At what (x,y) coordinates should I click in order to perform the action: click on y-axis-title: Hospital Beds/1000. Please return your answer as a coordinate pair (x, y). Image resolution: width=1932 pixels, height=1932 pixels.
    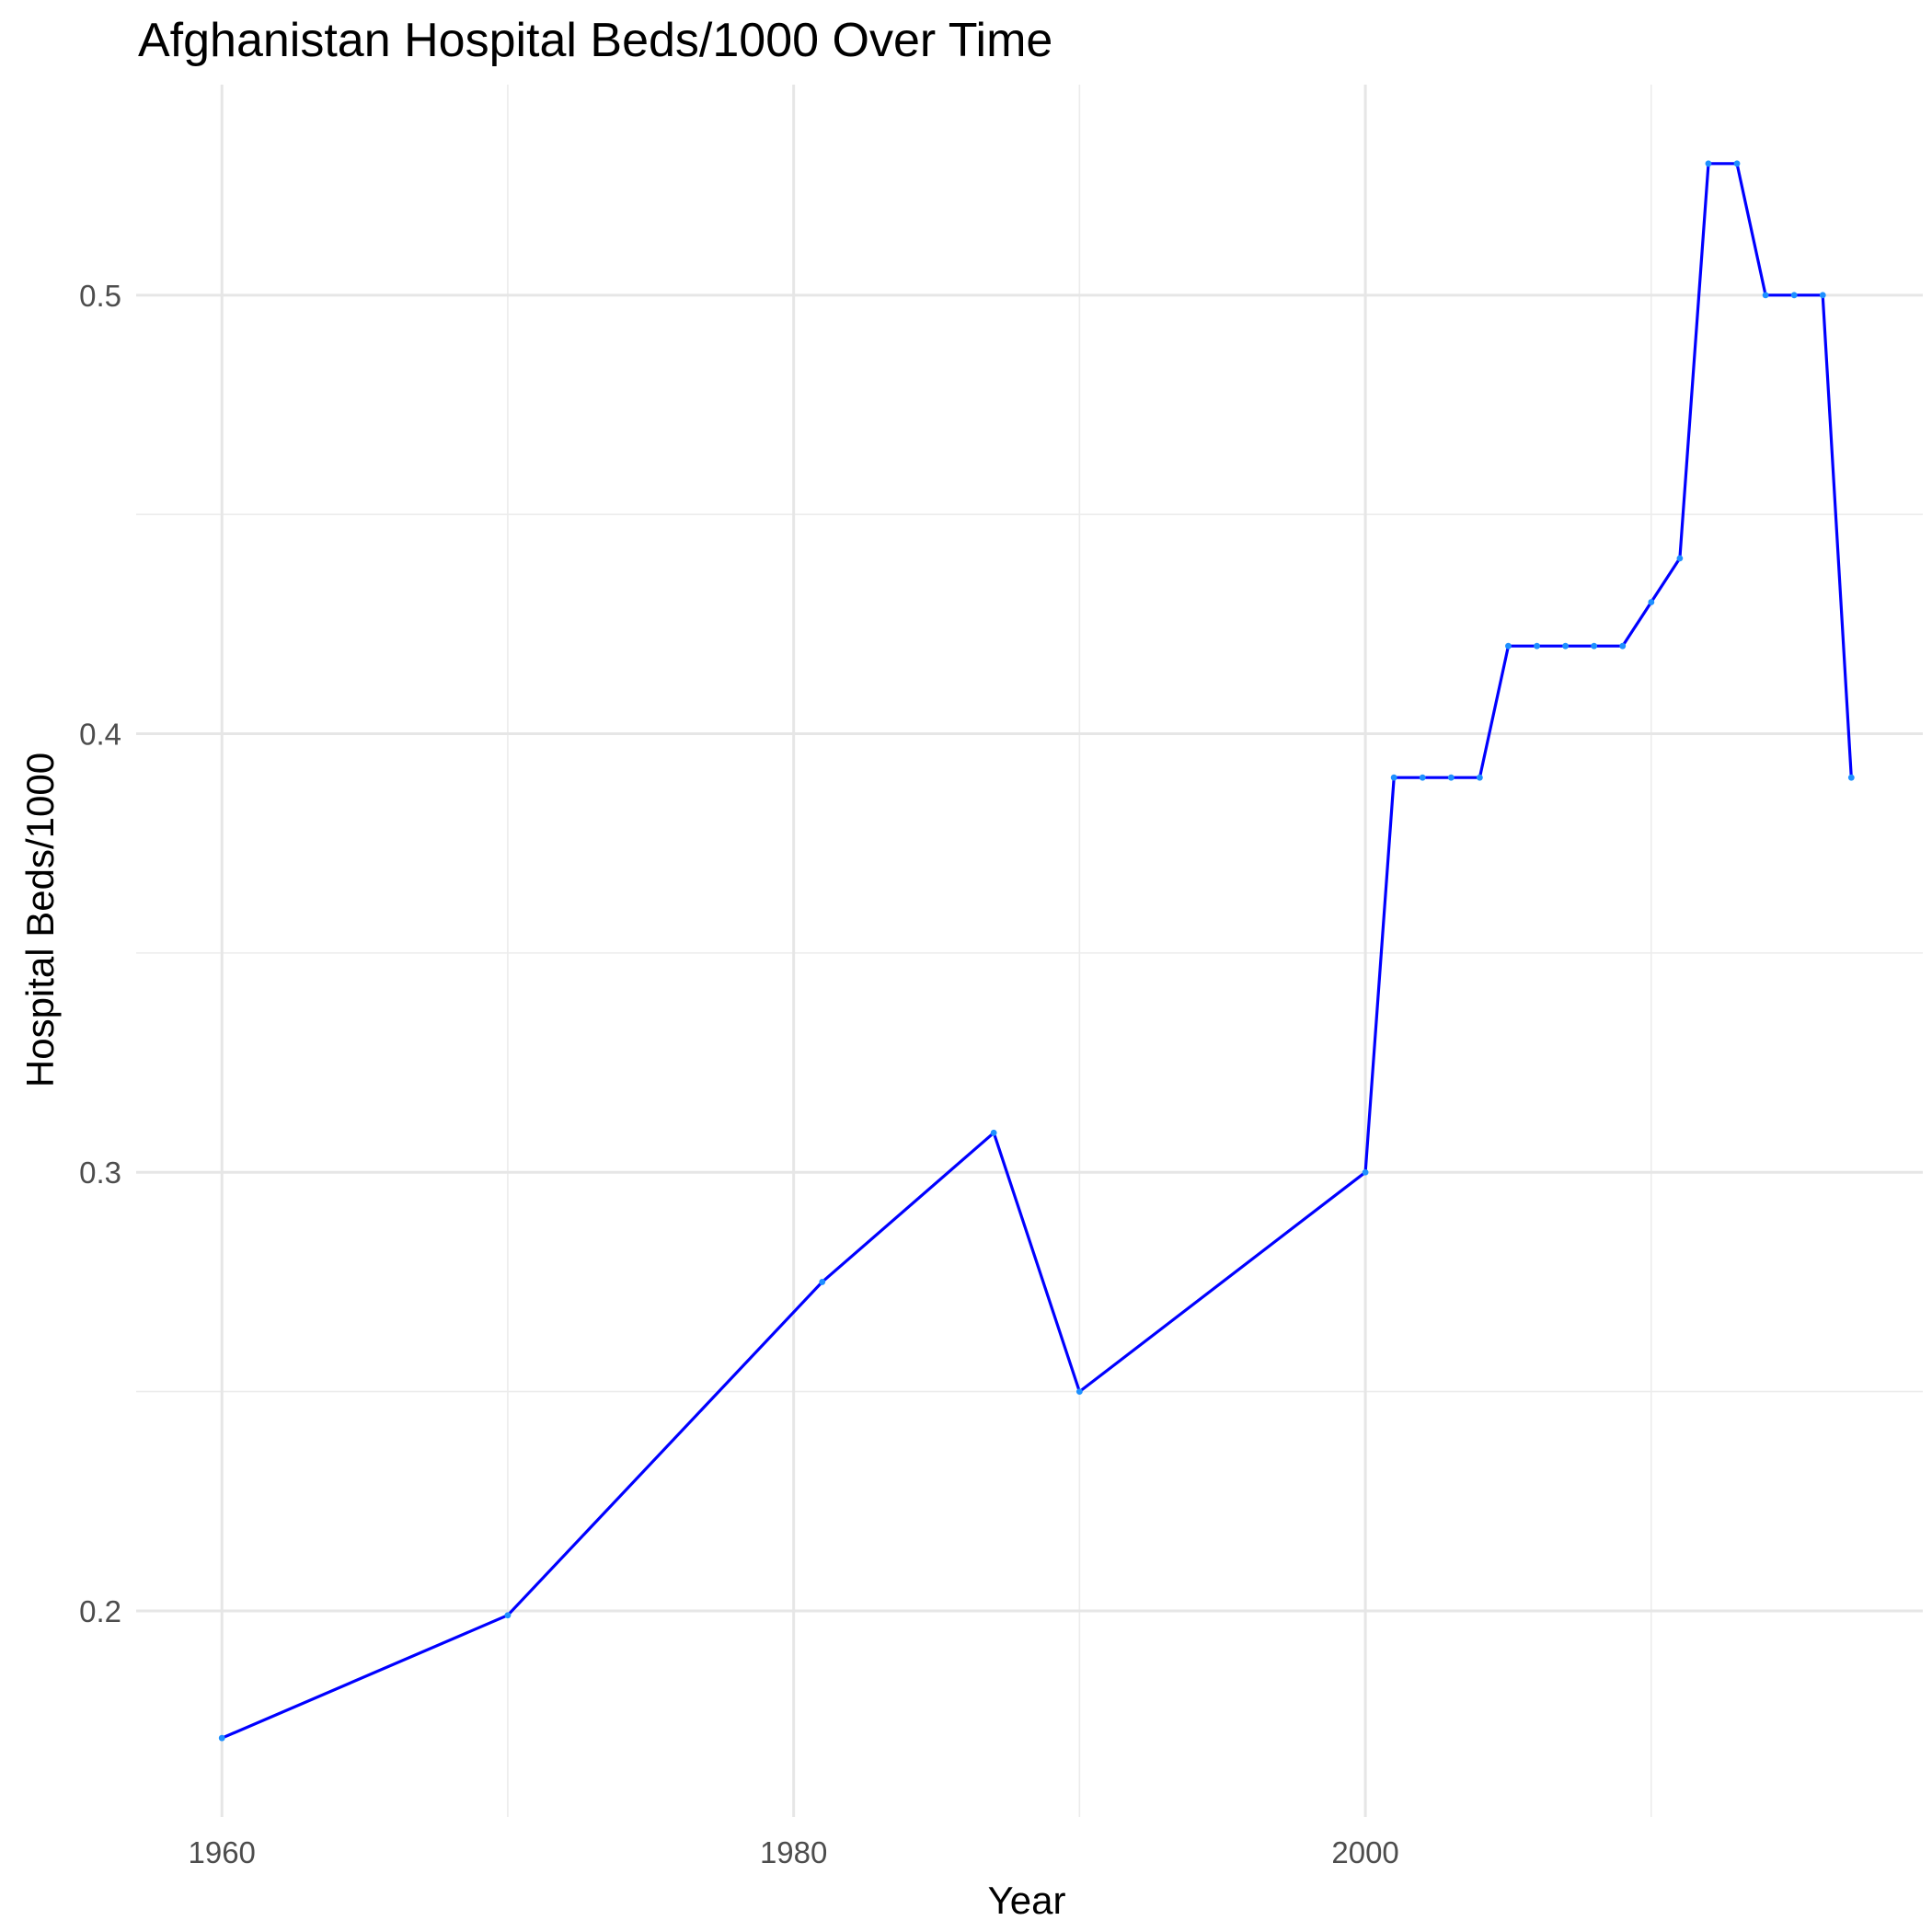
    Looking at the image, I should click on (40, 920).